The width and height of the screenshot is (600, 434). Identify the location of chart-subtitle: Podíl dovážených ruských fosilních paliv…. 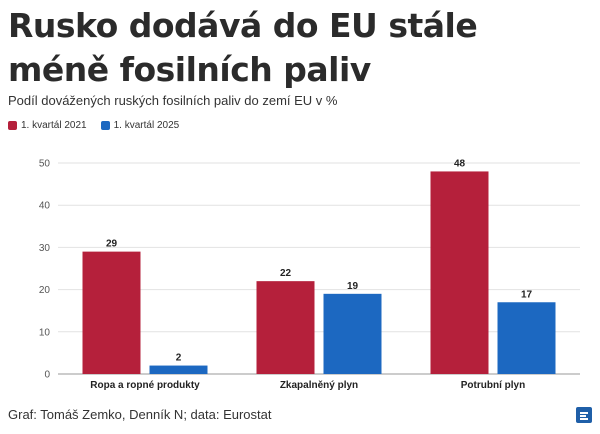
(173, 100).